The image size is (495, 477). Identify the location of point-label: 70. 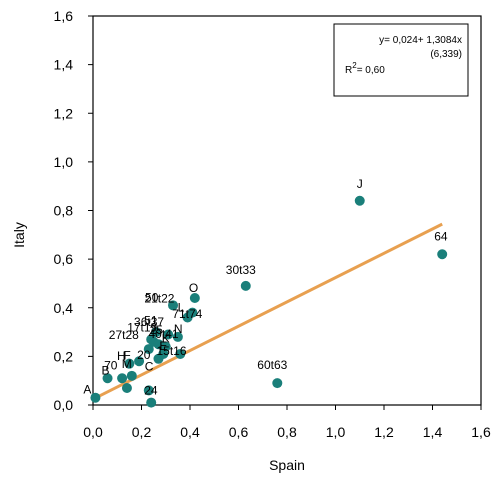
(111, 365).